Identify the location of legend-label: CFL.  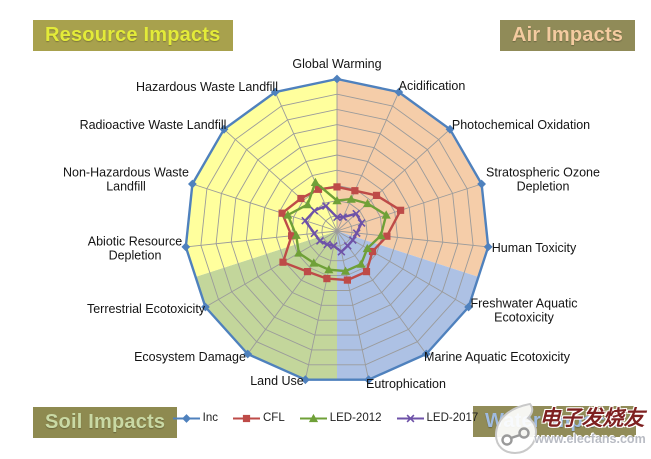
(274, 418).